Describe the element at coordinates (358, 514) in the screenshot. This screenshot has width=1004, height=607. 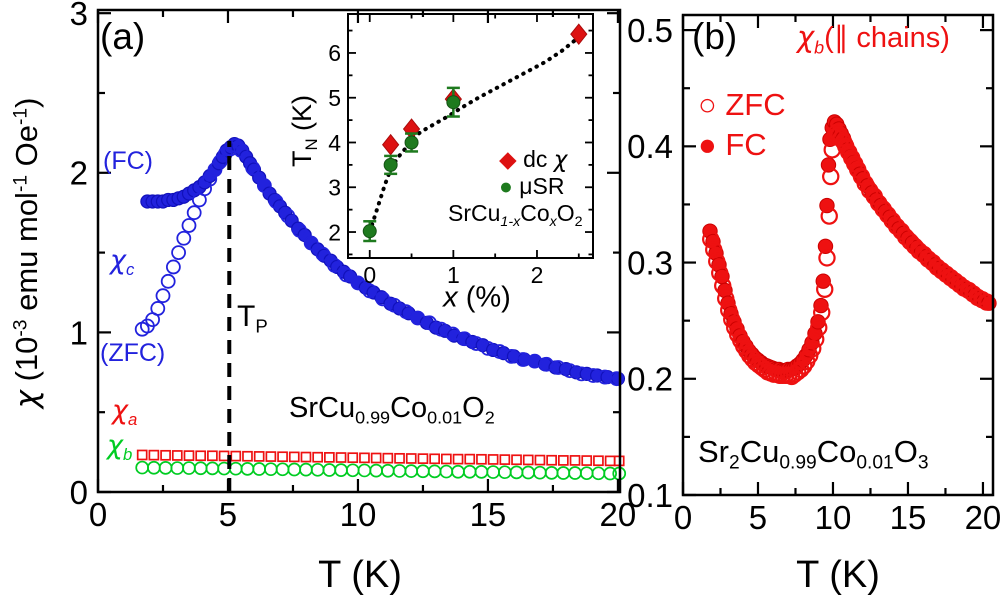
I see `panel-a-xtick-label: 10` at that location.